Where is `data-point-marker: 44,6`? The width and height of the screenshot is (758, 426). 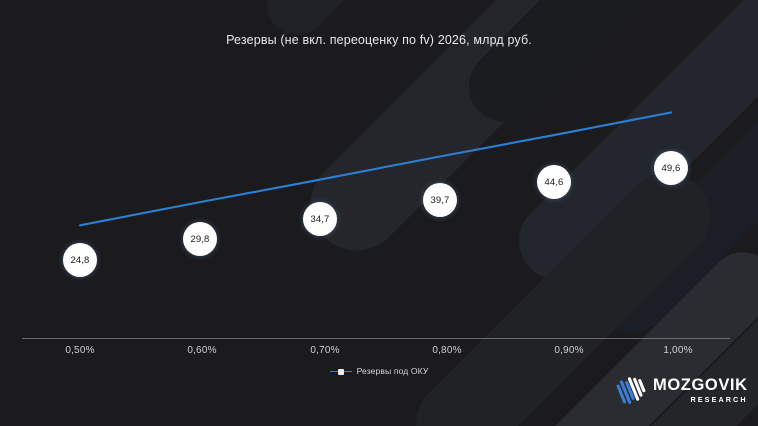
data-point-marker: 44,6 is located at coordinates (554, 182).